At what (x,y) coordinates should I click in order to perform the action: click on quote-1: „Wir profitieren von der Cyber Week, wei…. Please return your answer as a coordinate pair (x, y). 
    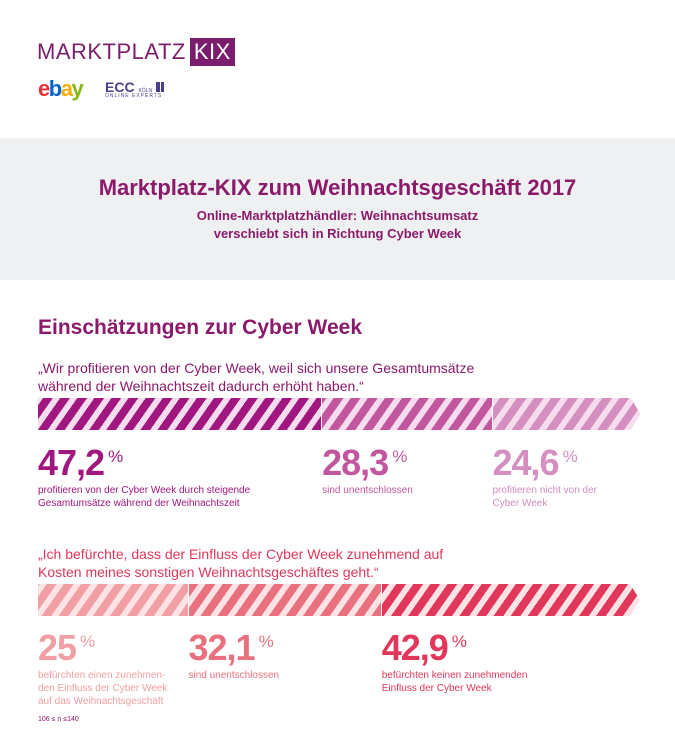
    Looking at the image, I should click on (256, 377).